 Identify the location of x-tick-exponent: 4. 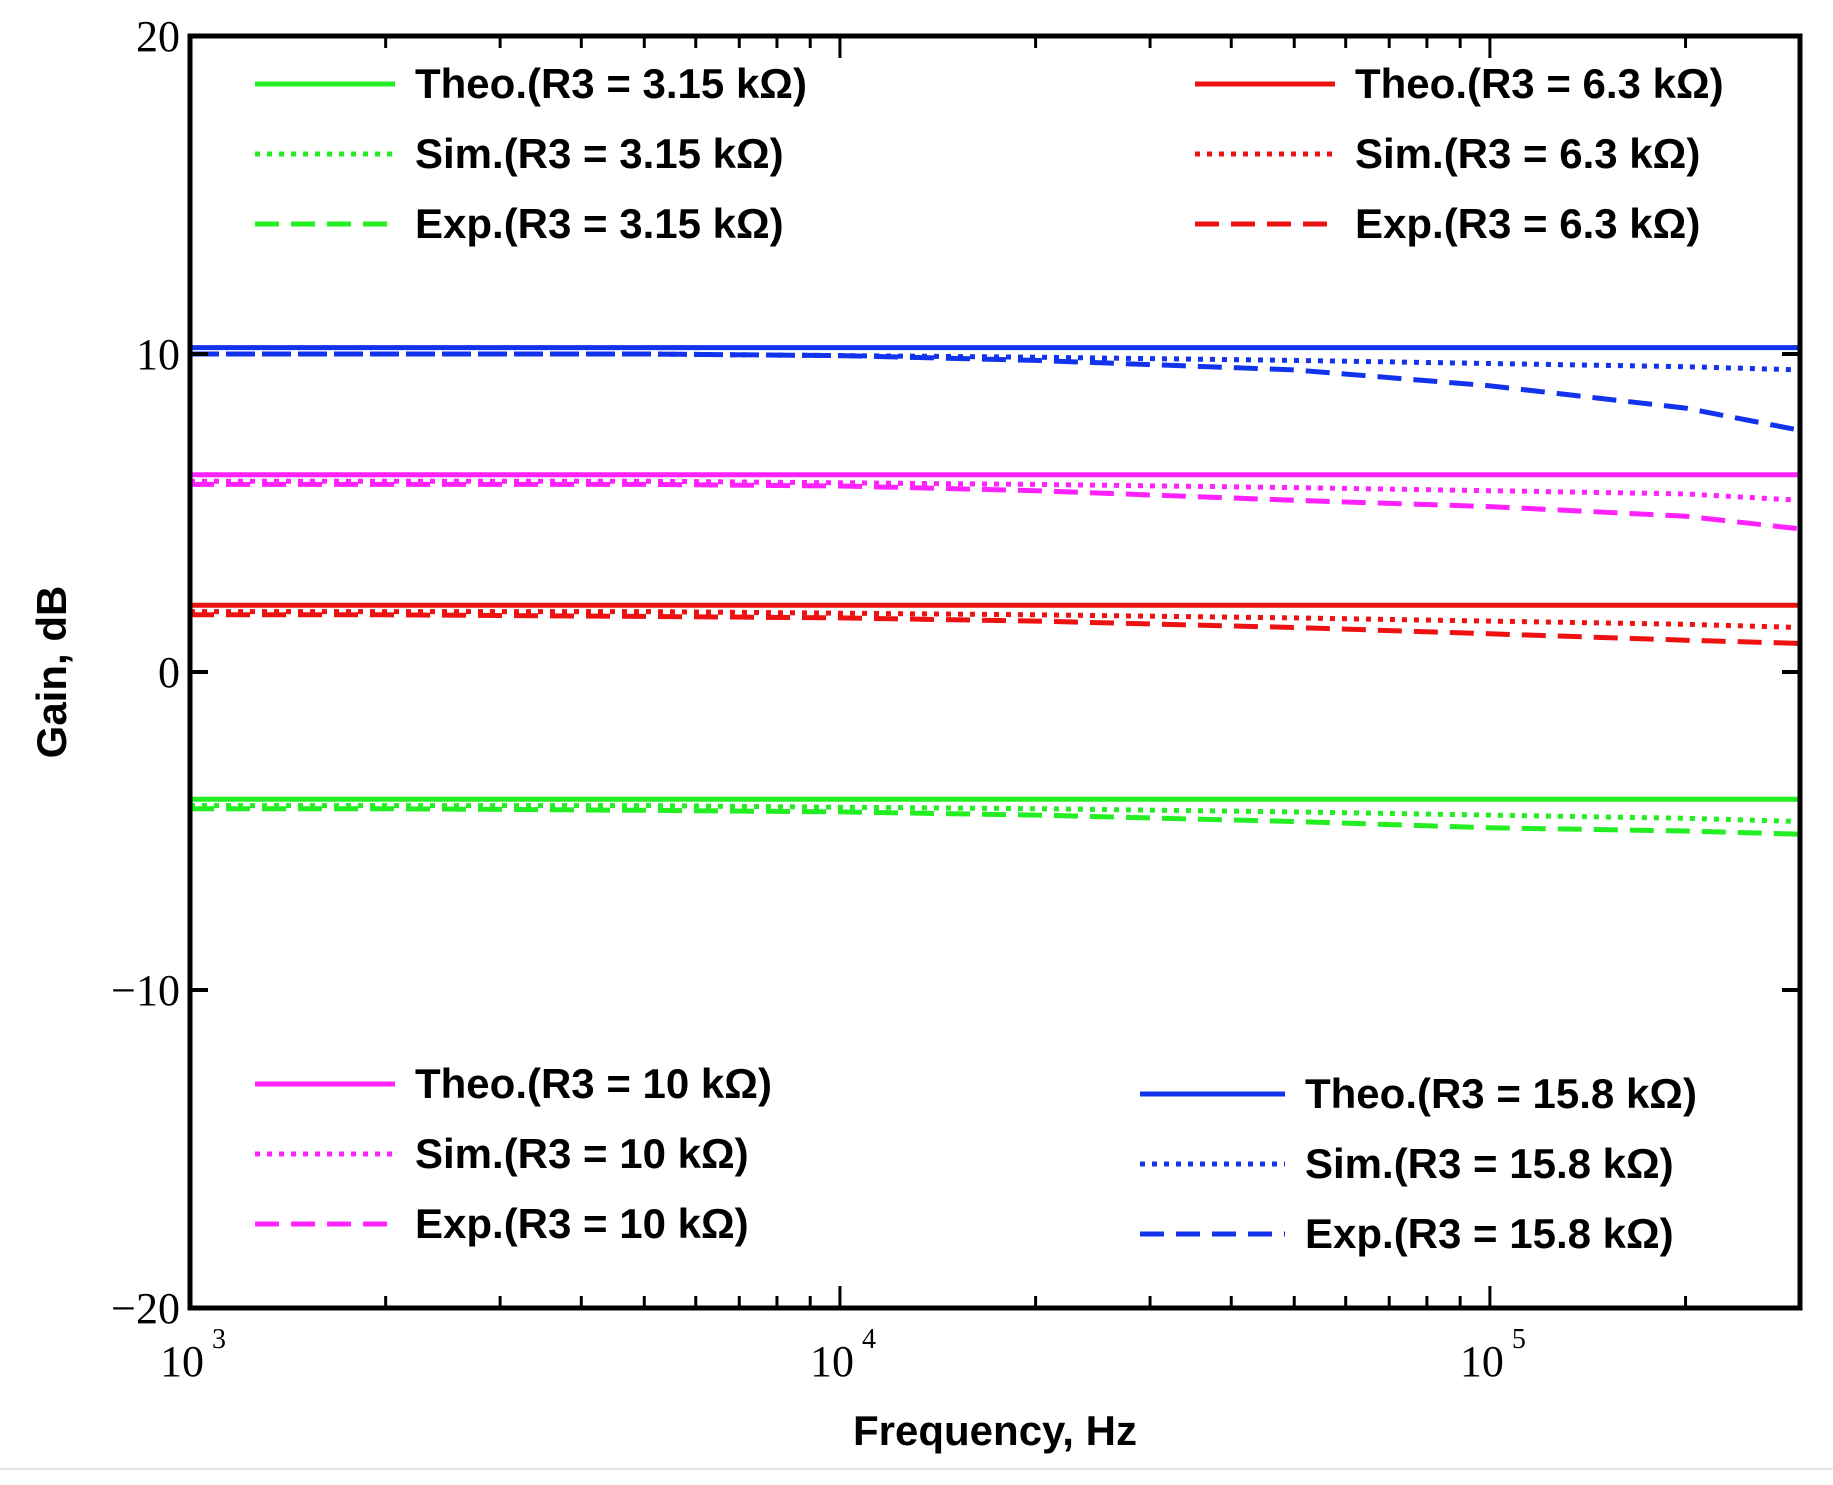
(869, 1339).